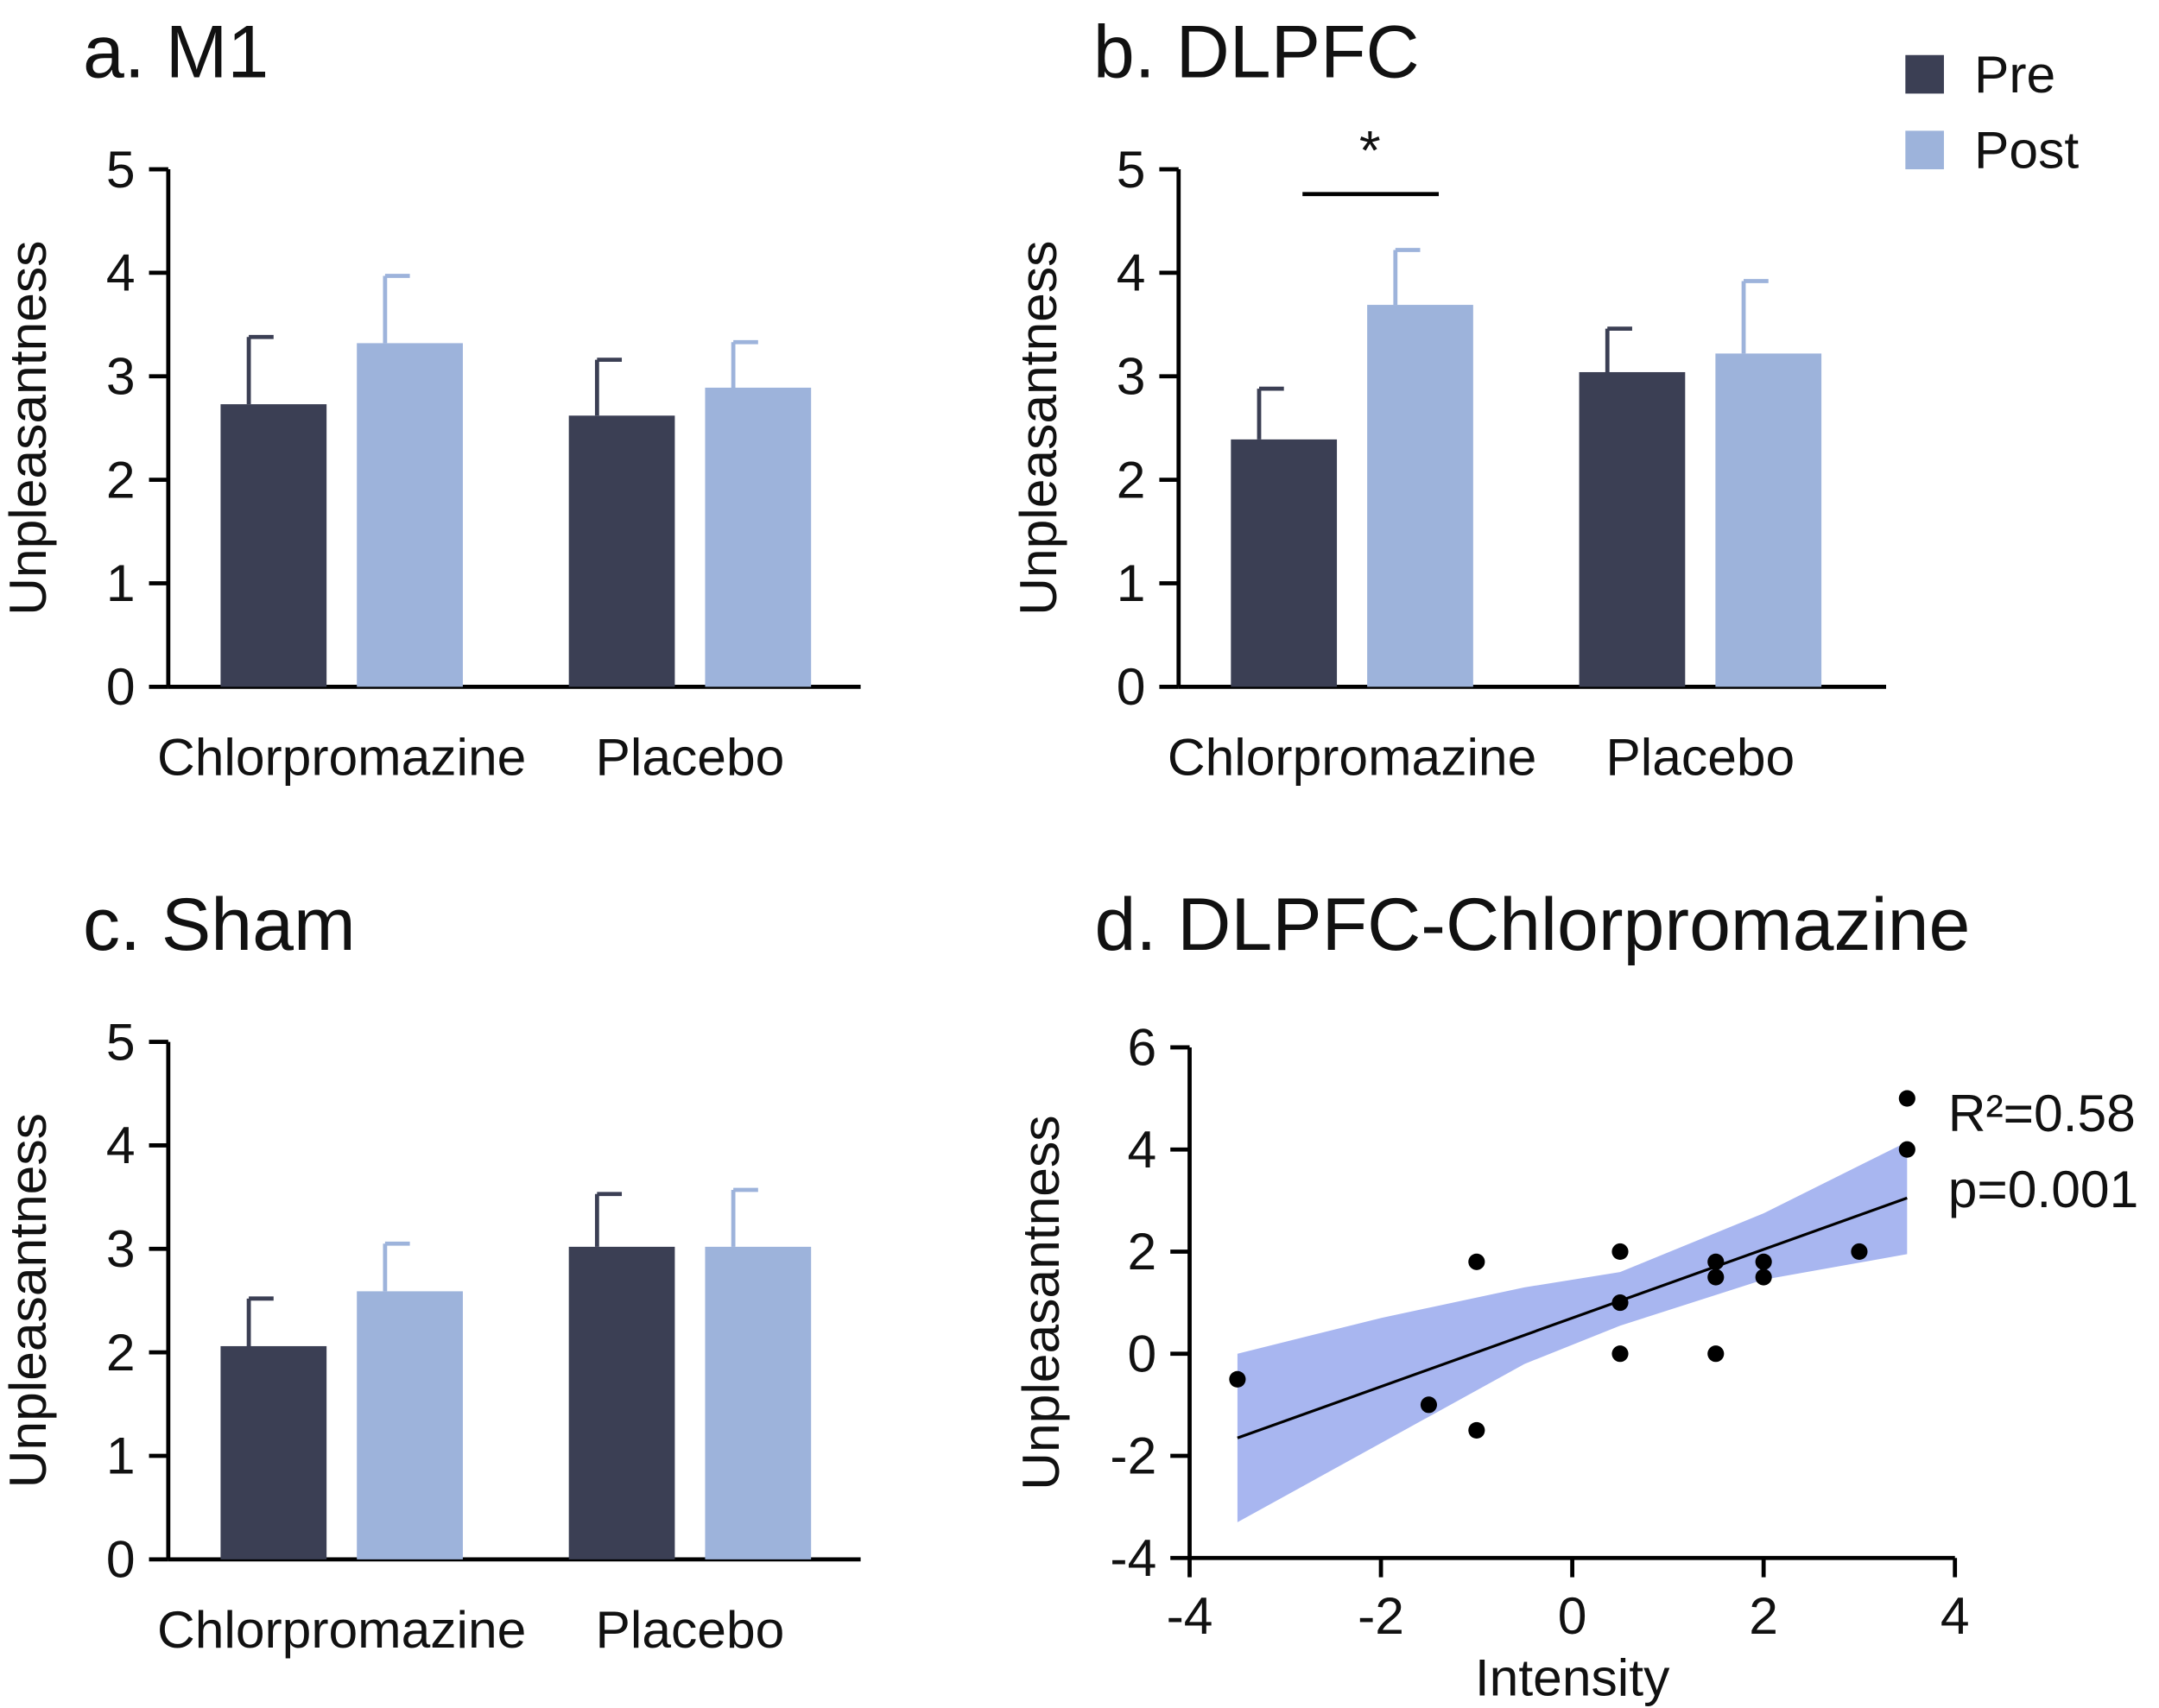 The width and height of the screenshot is (2159, 1708). I want to click on x-axis-label: Intensity, so click(1572, 1677).